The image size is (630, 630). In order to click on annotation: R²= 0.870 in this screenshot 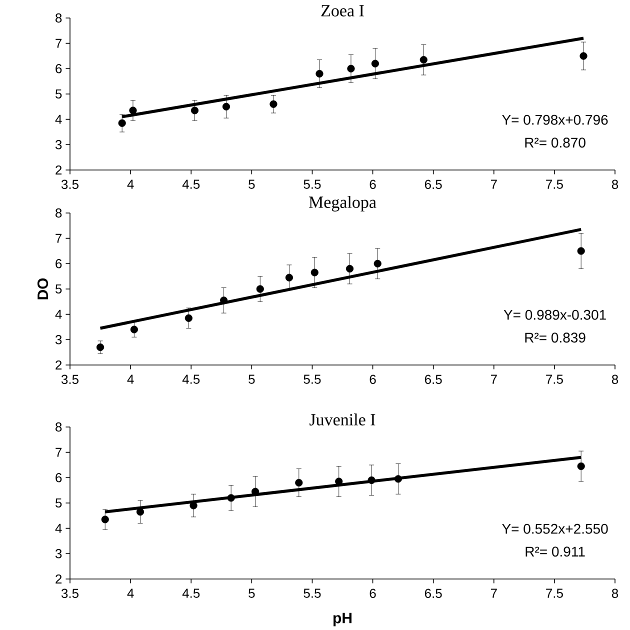, I will do `click(555, 143)`.